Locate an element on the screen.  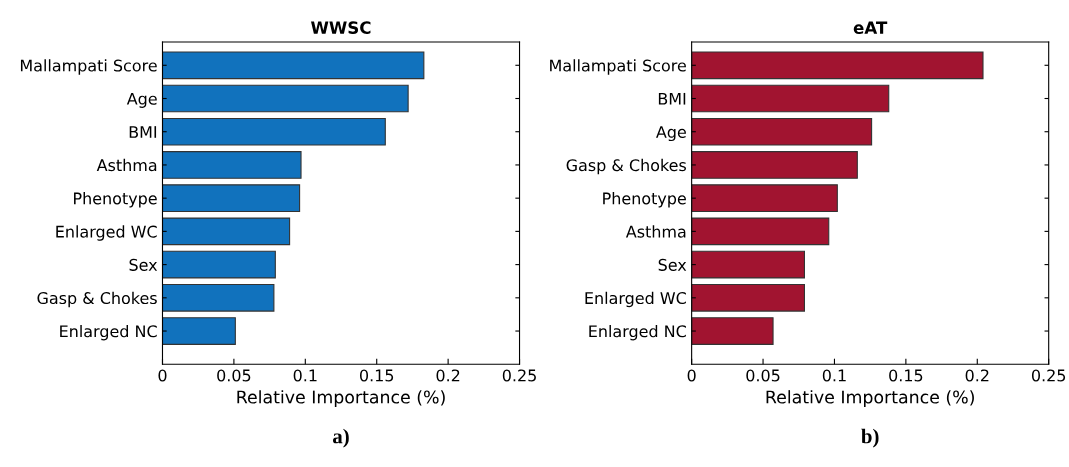
chart-title: eAT is located at coordinates (870, 27).